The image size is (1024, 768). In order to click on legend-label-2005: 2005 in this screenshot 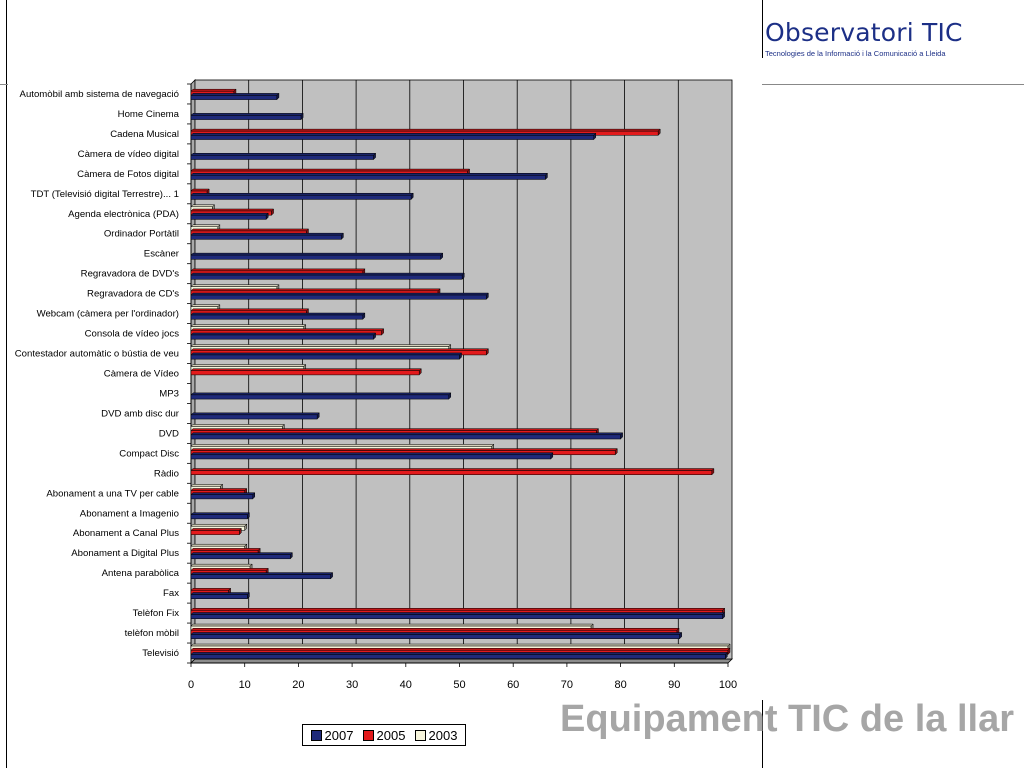, I will do `click(391, 735)`.